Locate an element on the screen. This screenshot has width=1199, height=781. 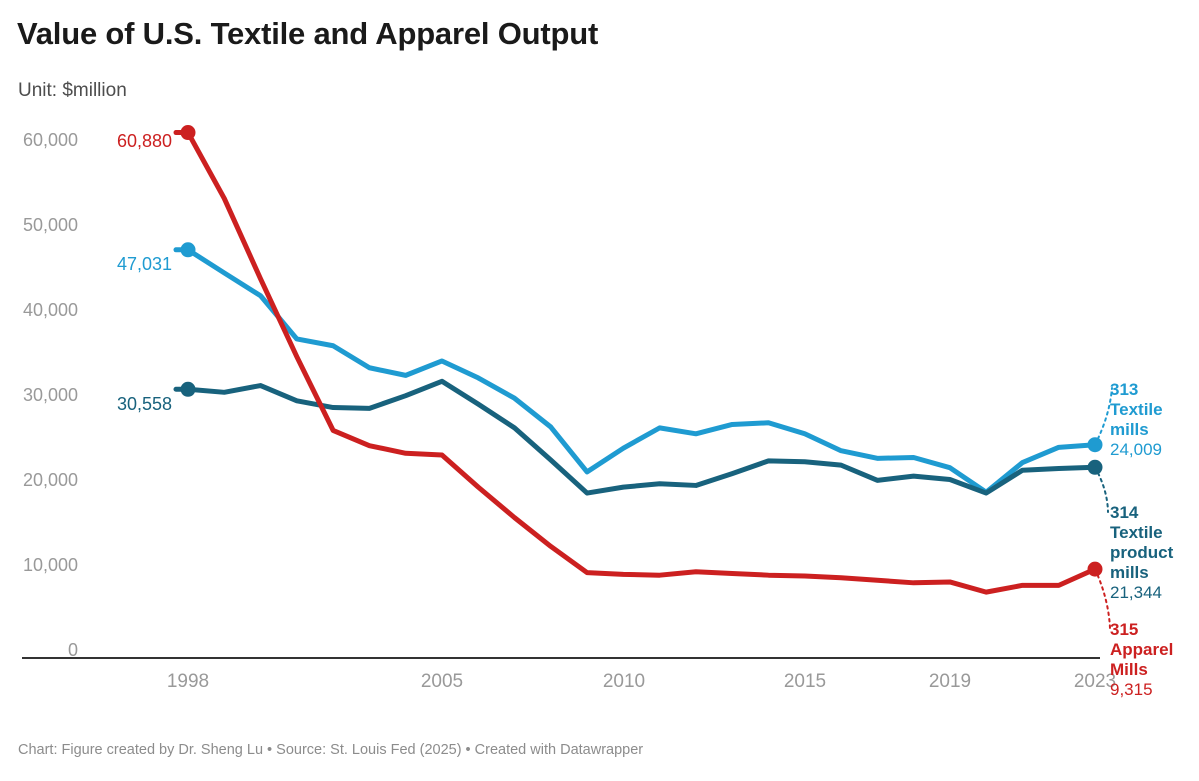
start-label-textile-mills: 47,031 is located at coordinates (144, 264).